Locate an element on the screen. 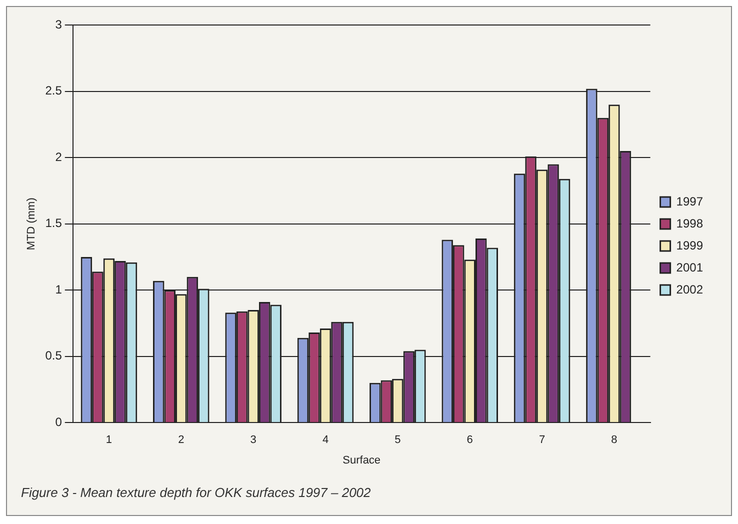 The image size is (738, 524). y-axis-title: MTD (mm) is located at coordinates (32, 224).